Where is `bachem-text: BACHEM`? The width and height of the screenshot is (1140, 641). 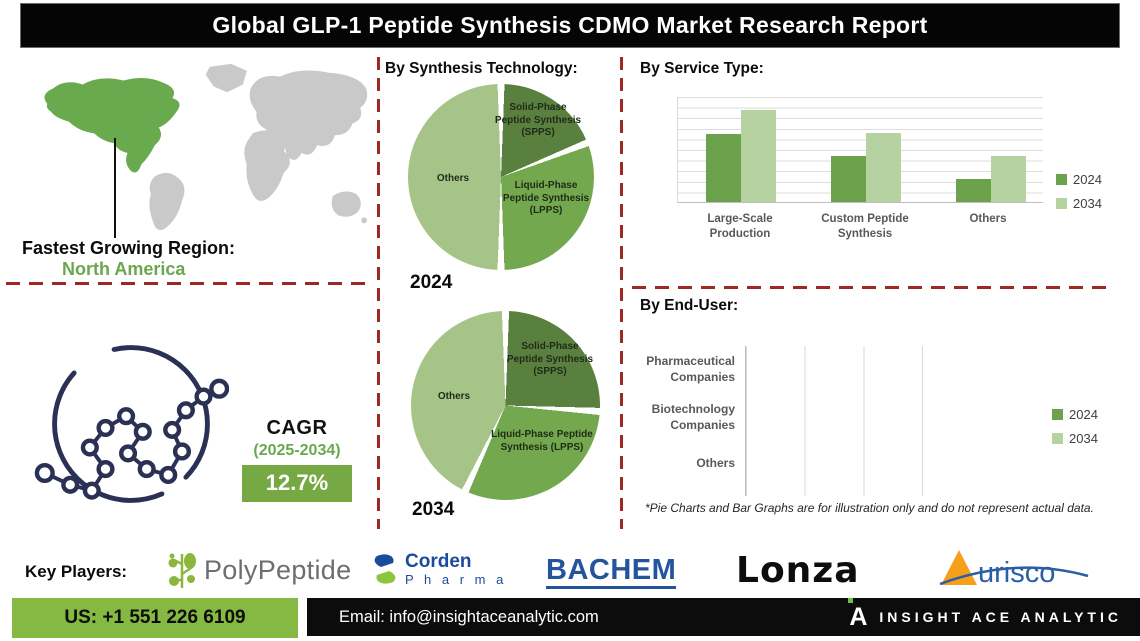 bachem-text: BACHEM is located at coordinates (611, 572).